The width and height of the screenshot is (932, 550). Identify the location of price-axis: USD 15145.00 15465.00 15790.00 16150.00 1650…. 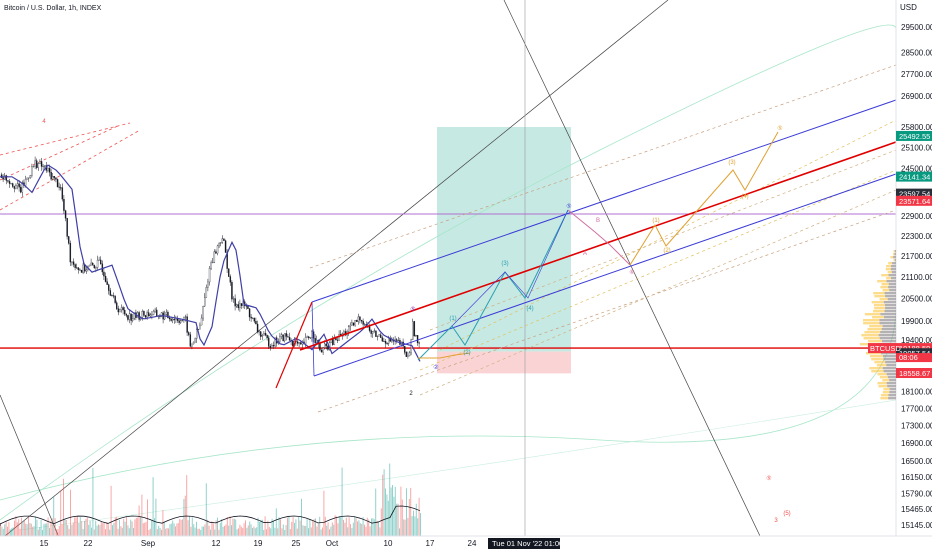
(913, 275).